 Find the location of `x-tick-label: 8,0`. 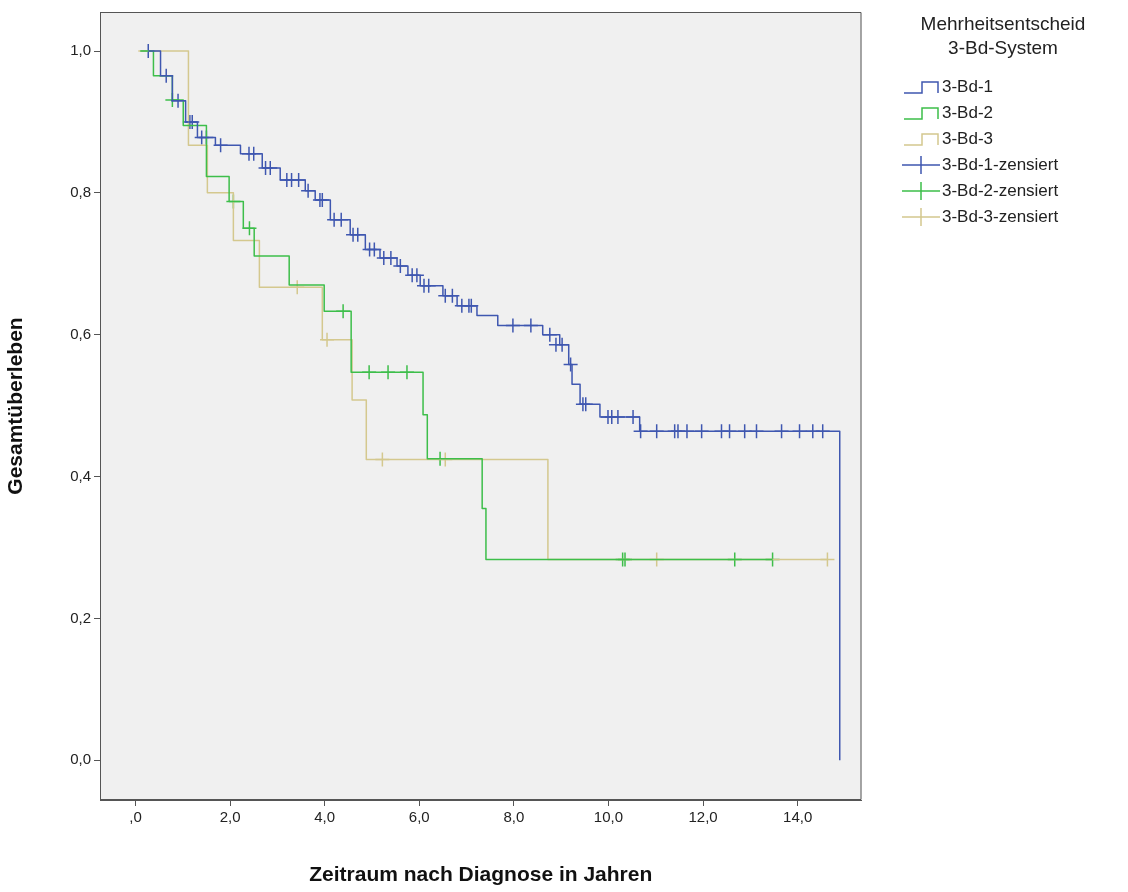

x-tick-label: 8,0 is located at coordinates (514, 817).